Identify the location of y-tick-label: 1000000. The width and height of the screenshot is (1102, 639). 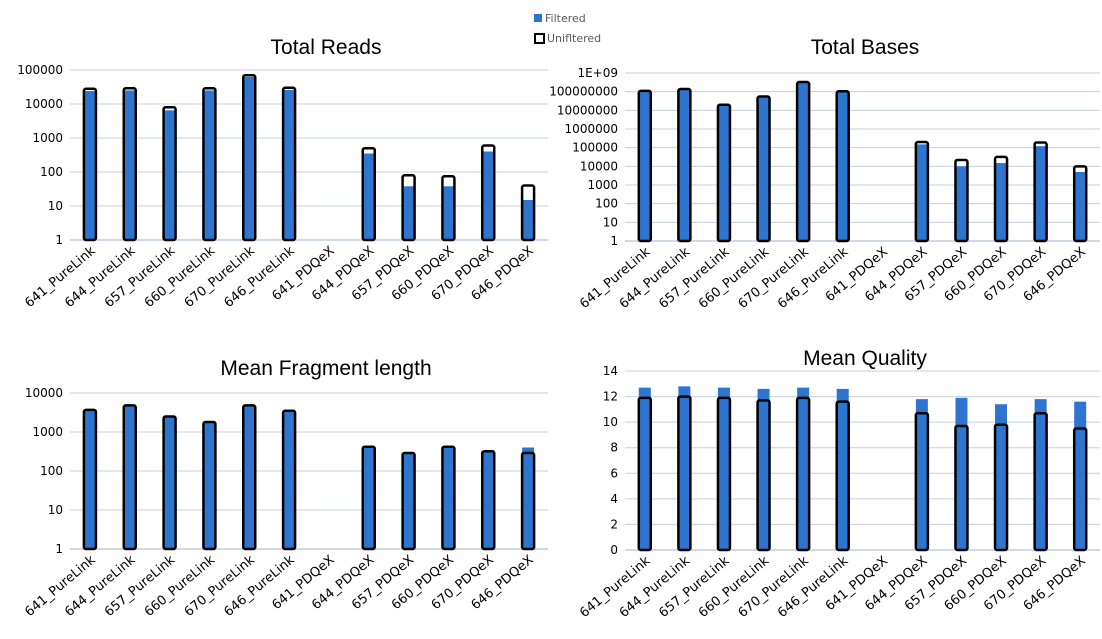
(591, 129).